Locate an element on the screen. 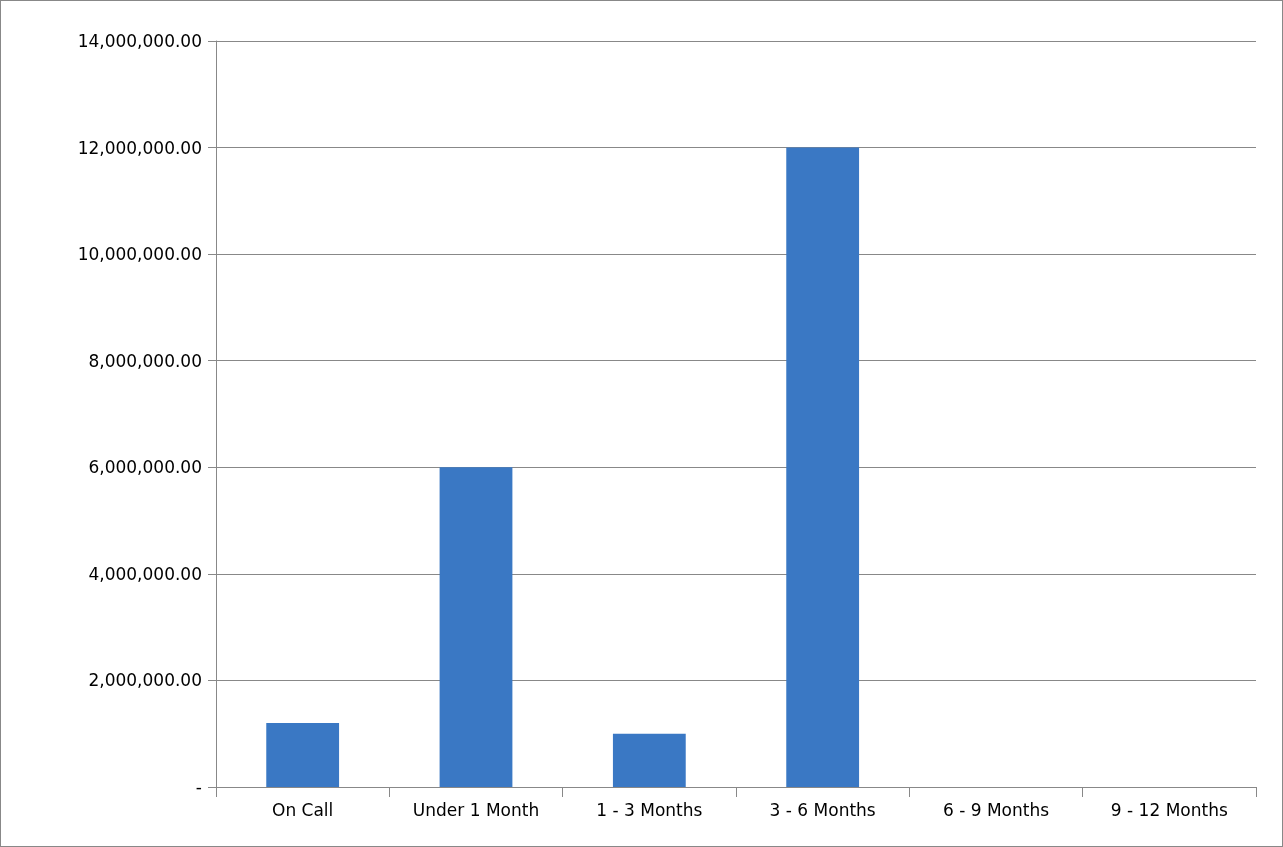 The width and height of the screenshot is (1283, 847). y-tick-label: 6,000,000.00 is located at coordinates (145, 467).